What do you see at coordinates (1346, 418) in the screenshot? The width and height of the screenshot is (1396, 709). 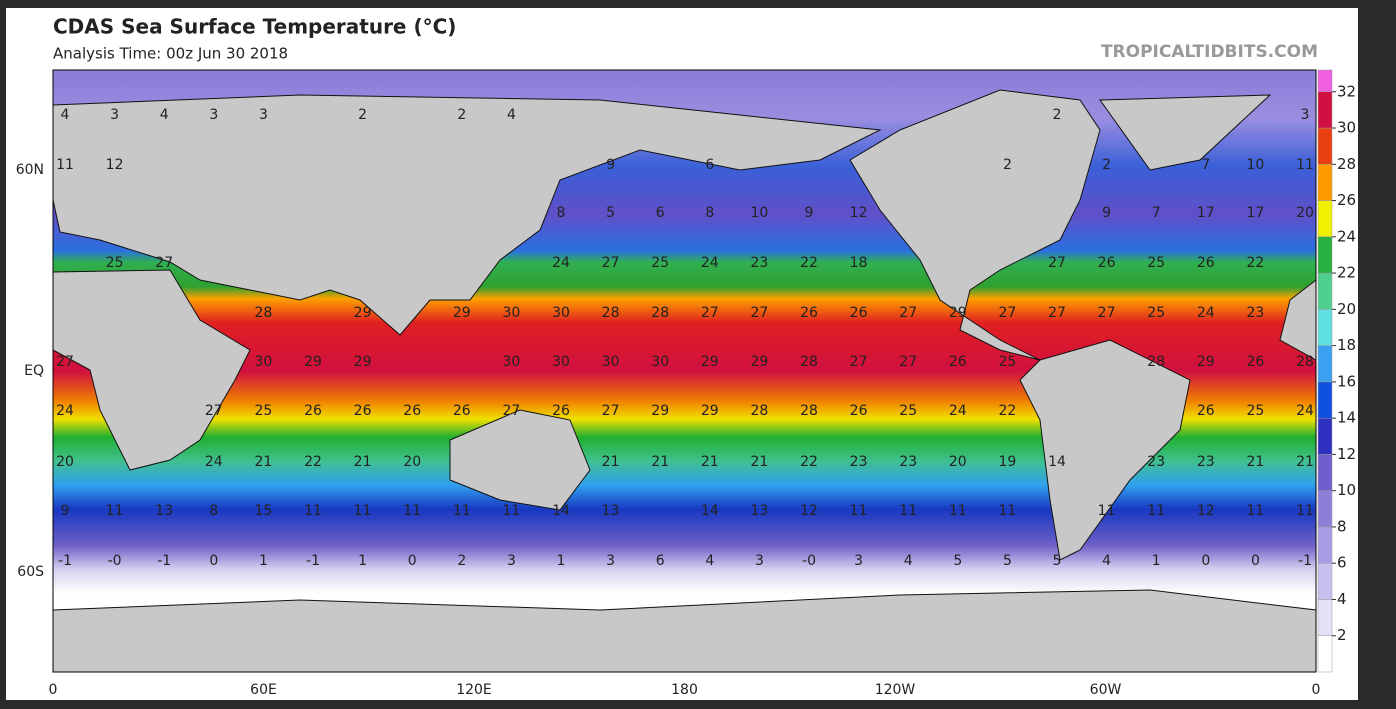 I see `colorbar-label: 14` at bounding box center [1346, 418].